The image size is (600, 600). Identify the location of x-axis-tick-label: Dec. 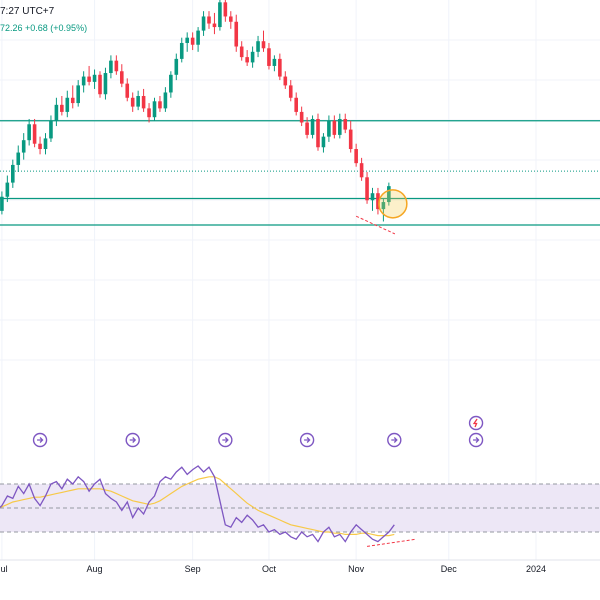
(449, 569).